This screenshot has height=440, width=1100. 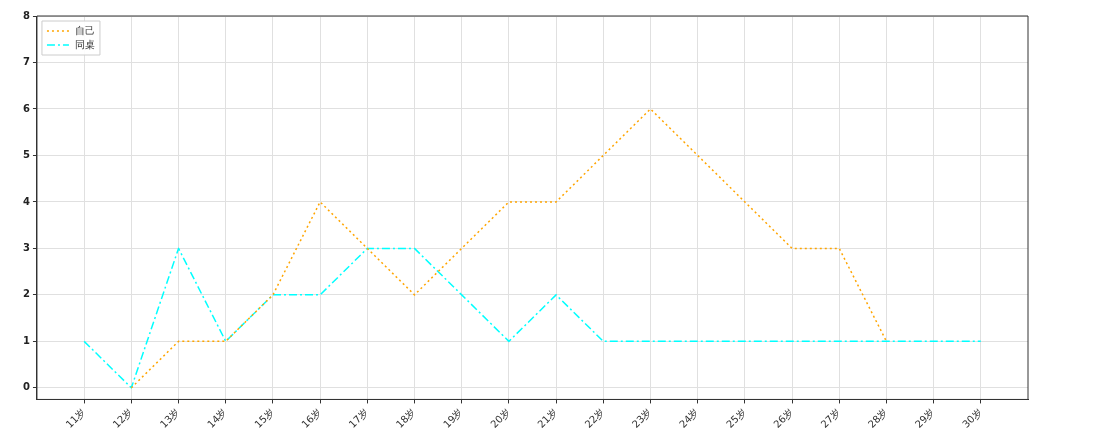 I want to click on x-tick-label: 21岁, so click(x=547, y=418).